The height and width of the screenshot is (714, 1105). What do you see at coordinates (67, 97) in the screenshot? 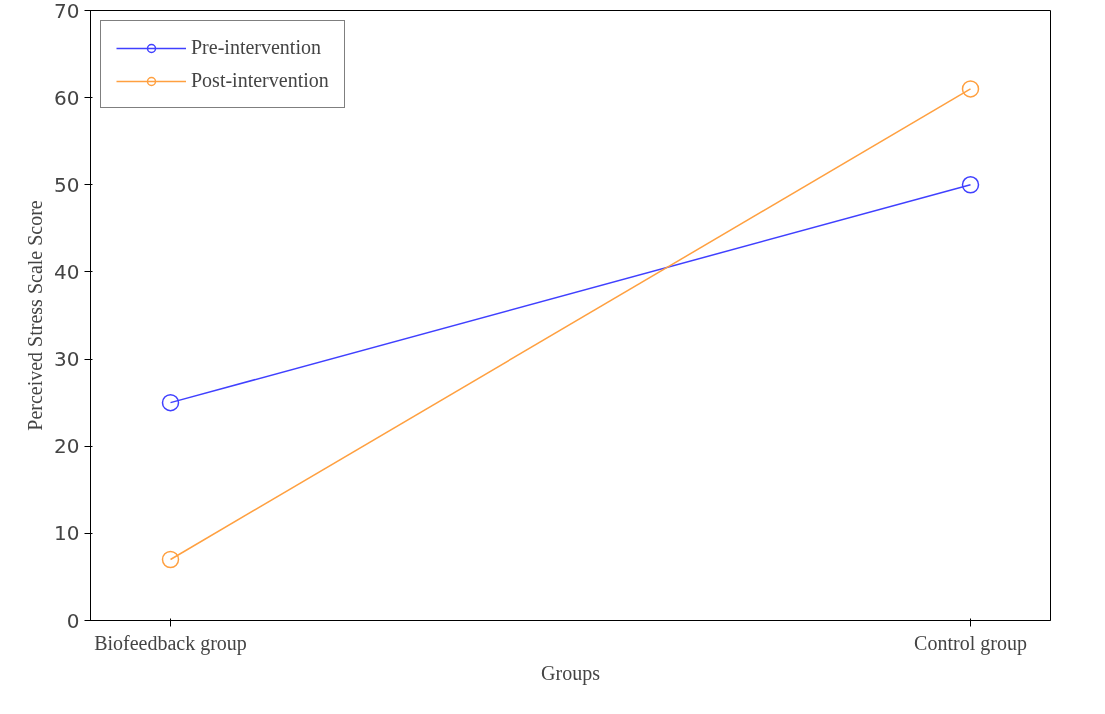
I see `y-tick-label: 60` at bounding box center [67, 97].